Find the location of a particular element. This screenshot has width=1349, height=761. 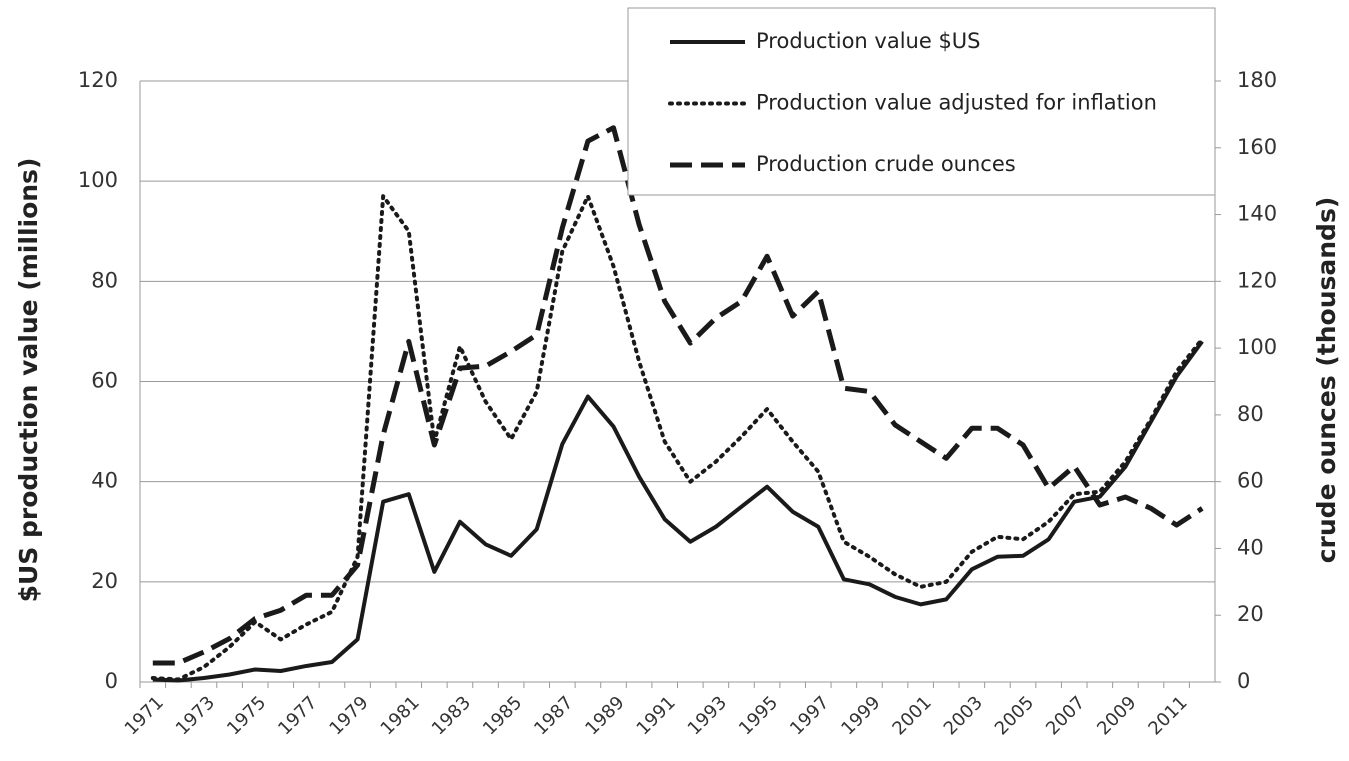

y2-tick-label: 20 is located at coordinates (1250, 614).